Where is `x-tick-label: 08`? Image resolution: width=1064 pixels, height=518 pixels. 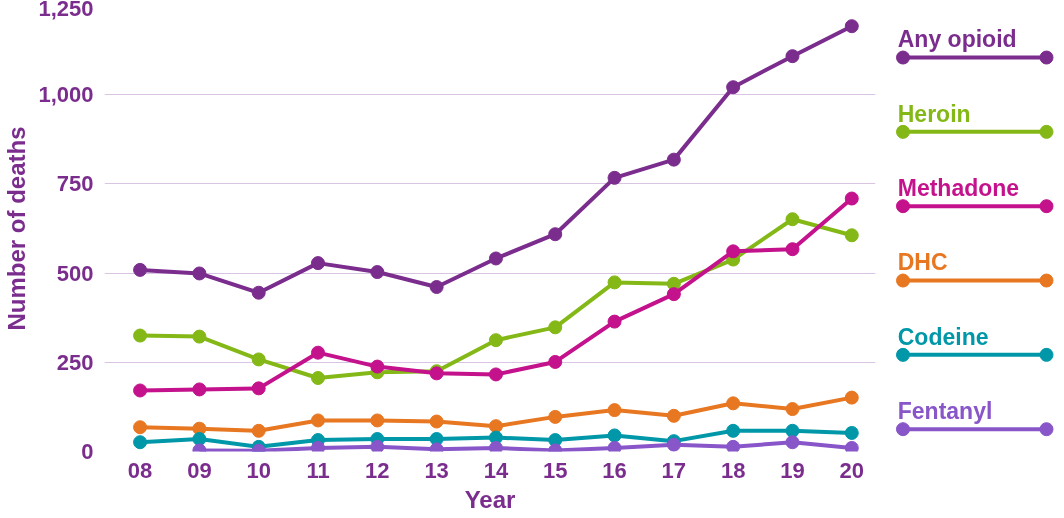 x-tick-label: 08 is located at coordinates (140, 470).